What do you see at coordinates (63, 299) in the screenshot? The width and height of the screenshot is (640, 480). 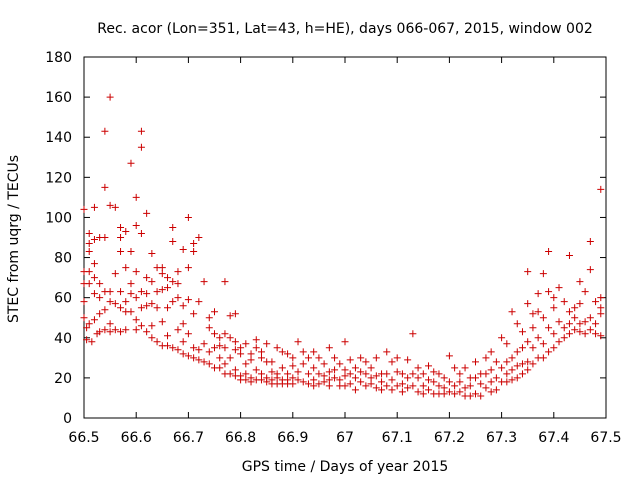 I see `y-tick-label: 60` at bounding box center [63, 299].